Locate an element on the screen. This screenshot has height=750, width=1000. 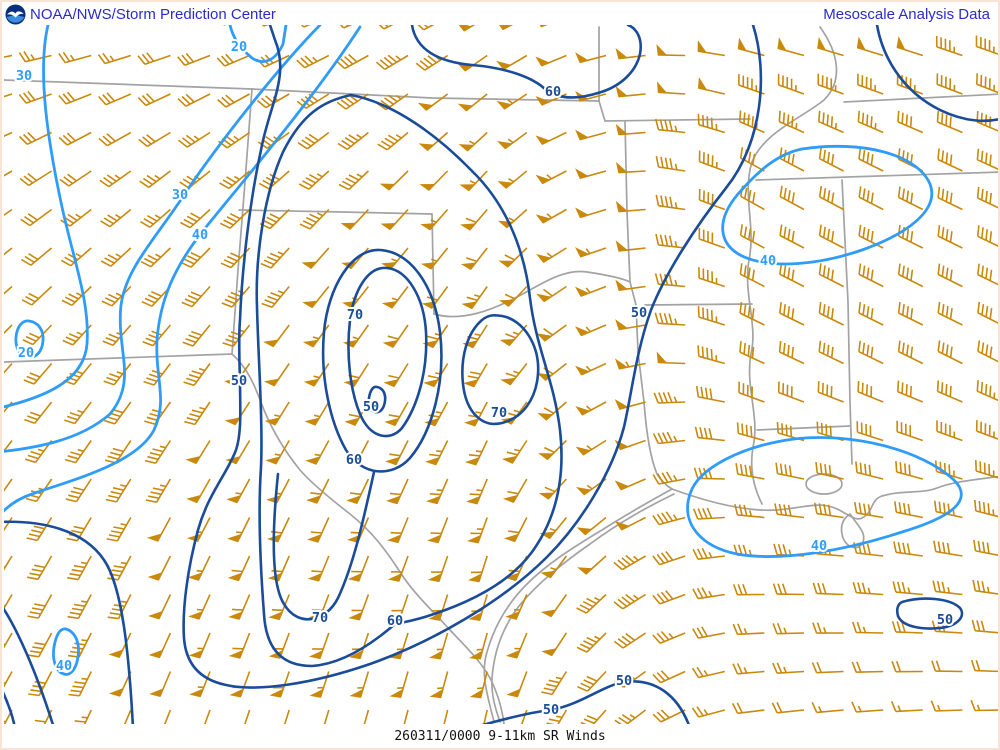
contour-label: 30 is located at coordinates (24, 76).